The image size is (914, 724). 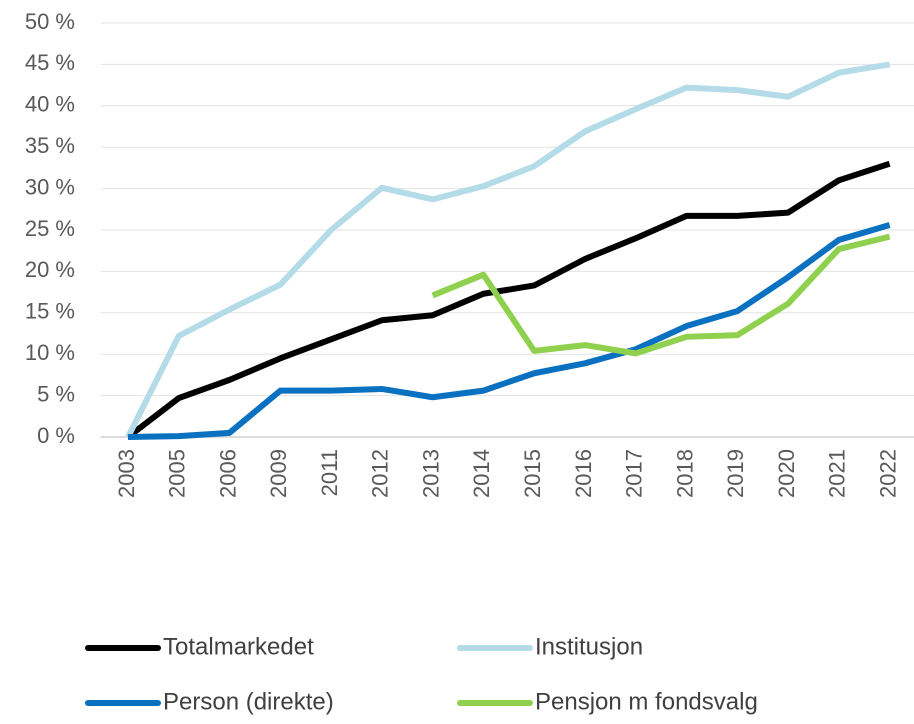 What do you see at coordinates (278, 473) in the screenshot?
I see `x-tick-label: 2009` at bounding box center [278, 473].